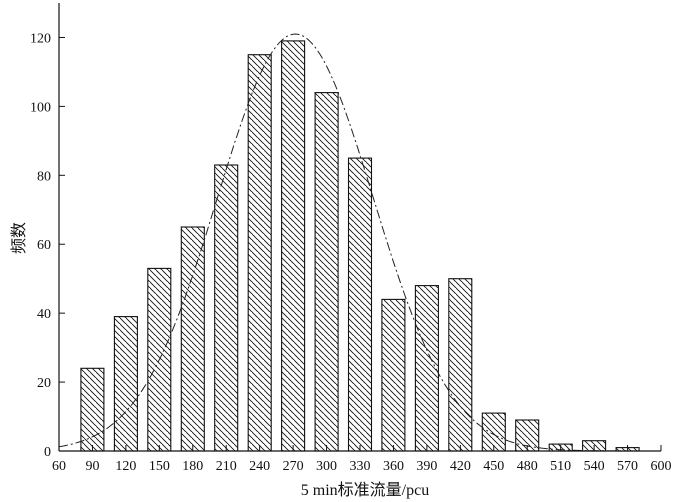 This screenshot has width=700, height=502. Describe the element at coordinates (40, 107) in the screenshot. I see `y-tick-label: 100` at that location.